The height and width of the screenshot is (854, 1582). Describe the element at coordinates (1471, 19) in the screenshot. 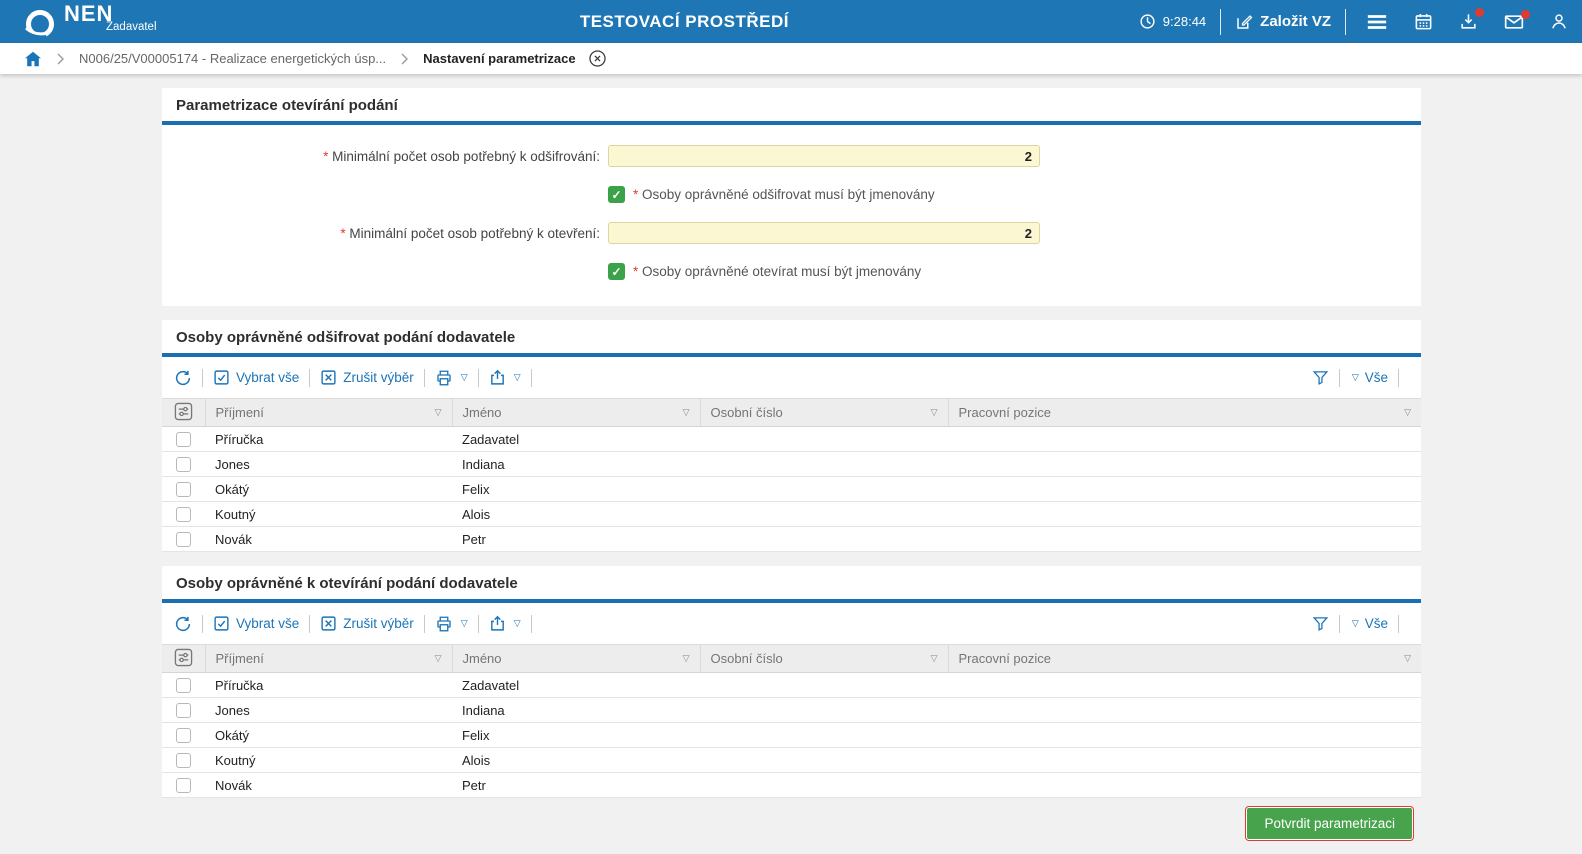

I see `download-icon` at that location.